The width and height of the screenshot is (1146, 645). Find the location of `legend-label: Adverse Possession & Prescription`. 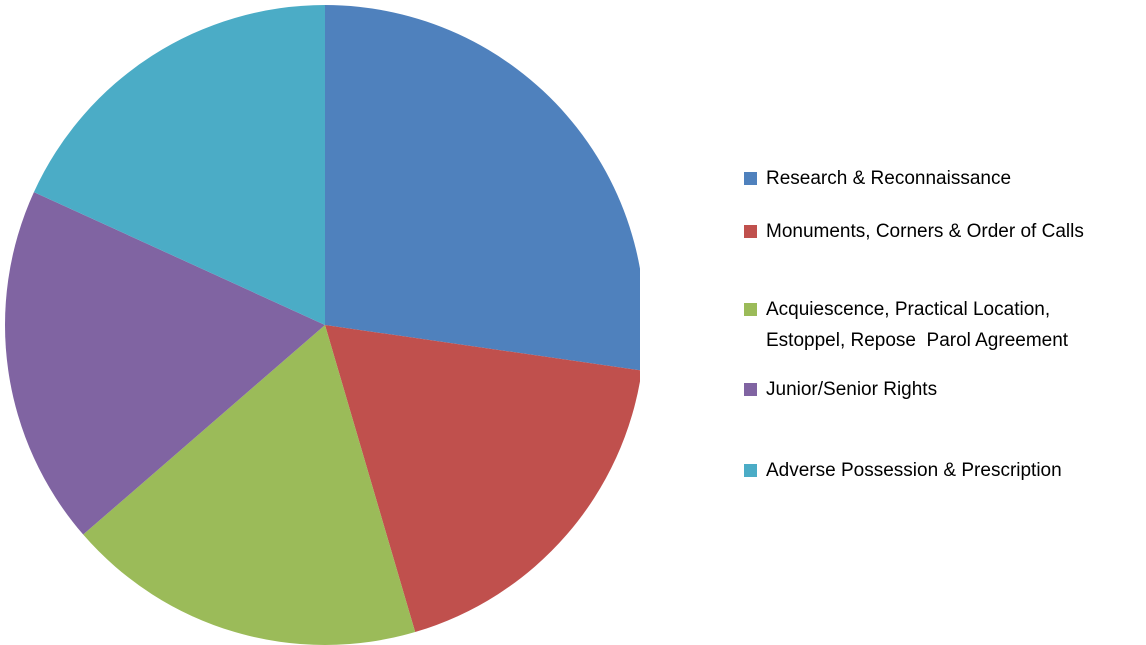

legend-label: Adverse Possession & Prescription is located at coordinates (914, 470).